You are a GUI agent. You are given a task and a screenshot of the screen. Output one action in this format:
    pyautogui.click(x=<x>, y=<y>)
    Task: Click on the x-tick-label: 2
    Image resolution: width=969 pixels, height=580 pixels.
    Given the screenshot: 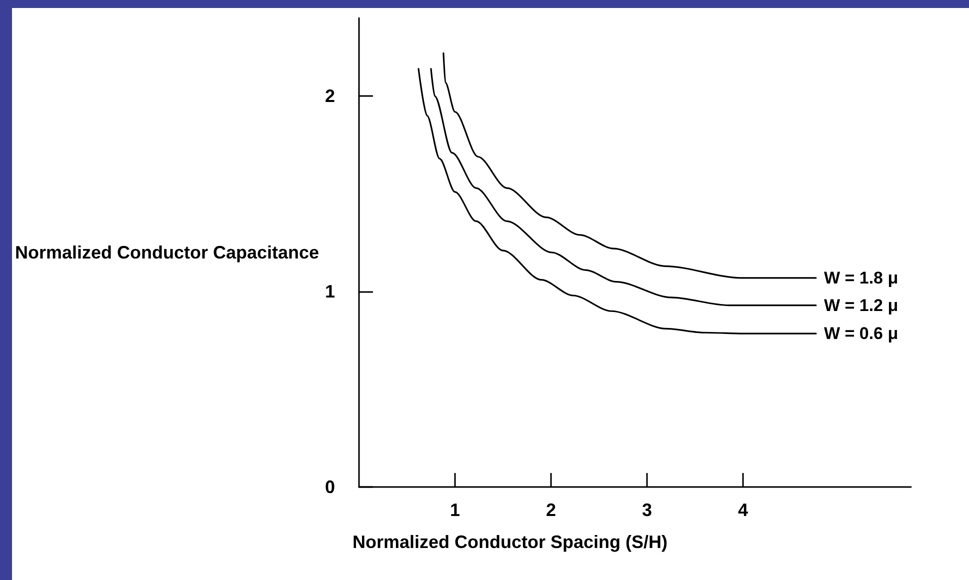 What is the action you would take?
    pyautogui.click(x=551, y=510)
    